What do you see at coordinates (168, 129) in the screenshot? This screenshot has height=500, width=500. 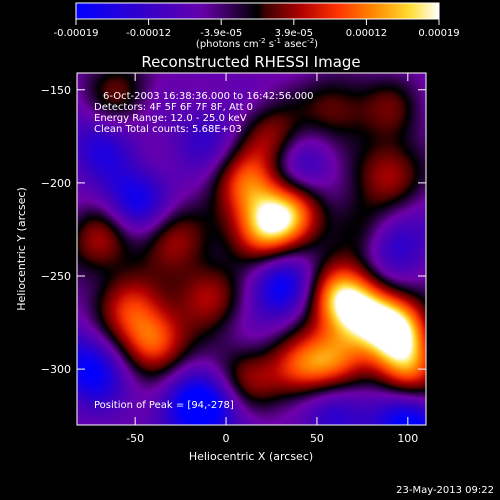 I see `annotation-clean-counts: Clean Total counts: 5.68E+03` at bounding box center [168, 129].